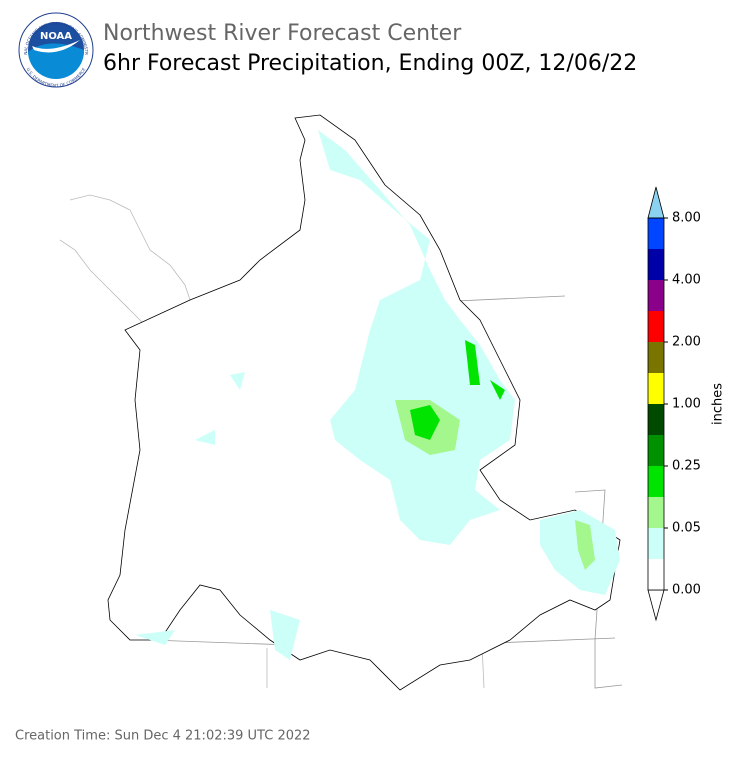 This screenshot has width=756, height=760. Describe the element at coordinates (56, 36) in the screenshot. I see `logo-text: NOAA` at that location.